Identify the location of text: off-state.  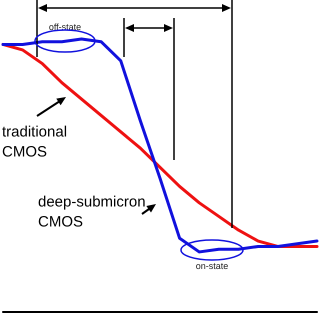
(65, 27).